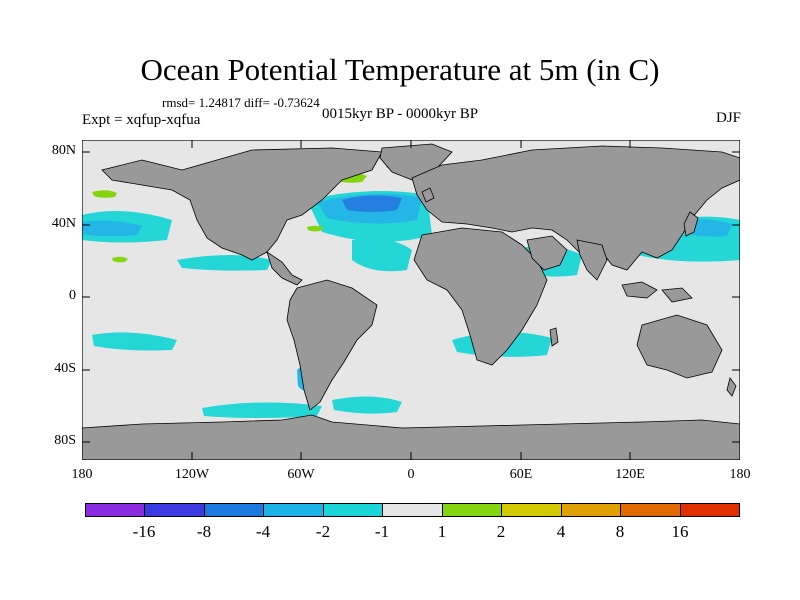 This screenshot has width=800, height=600. I want to click on land-antarctica, so click(411, 437).